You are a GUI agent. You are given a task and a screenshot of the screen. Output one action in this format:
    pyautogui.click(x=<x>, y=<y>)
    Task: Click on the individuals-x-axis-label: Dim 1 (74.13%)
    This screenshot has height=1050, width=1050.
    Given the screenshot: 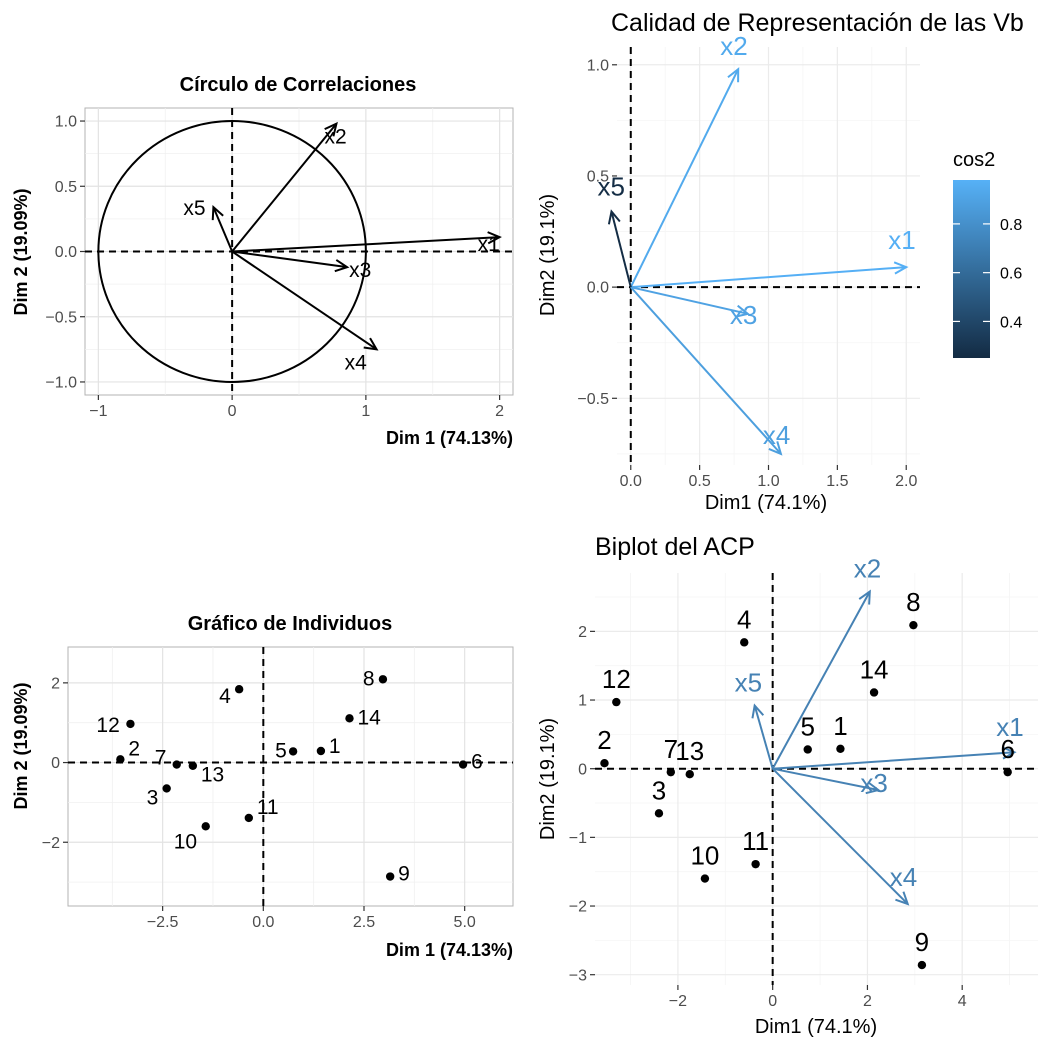 What is the action you would take?
    pyautogui.click(x=449, y=950)
    